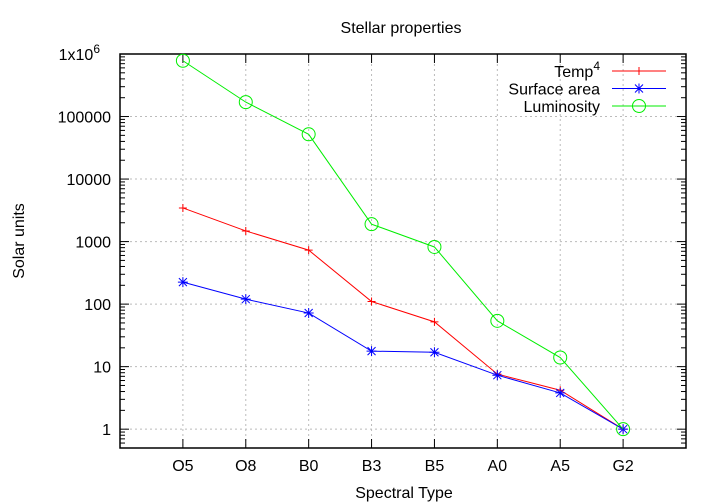  Describe the element at coordinates (401, 28) in the screenshot. I see `chart-title: Stellar properties` at that location.